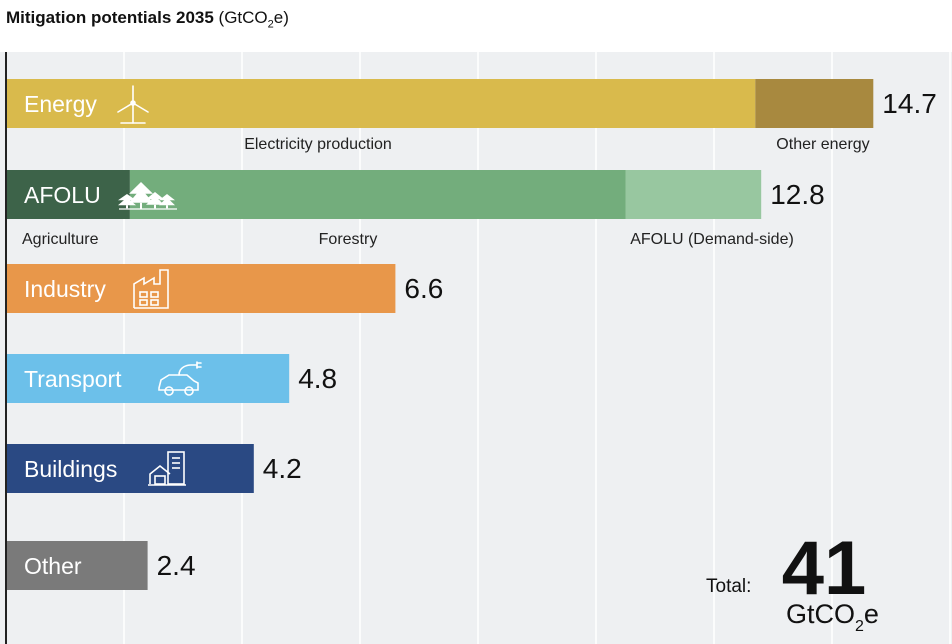 The image size is (952, 644). Describe the element at coordinates (178, 382) in the screenshot. I see `car-body` at that location.